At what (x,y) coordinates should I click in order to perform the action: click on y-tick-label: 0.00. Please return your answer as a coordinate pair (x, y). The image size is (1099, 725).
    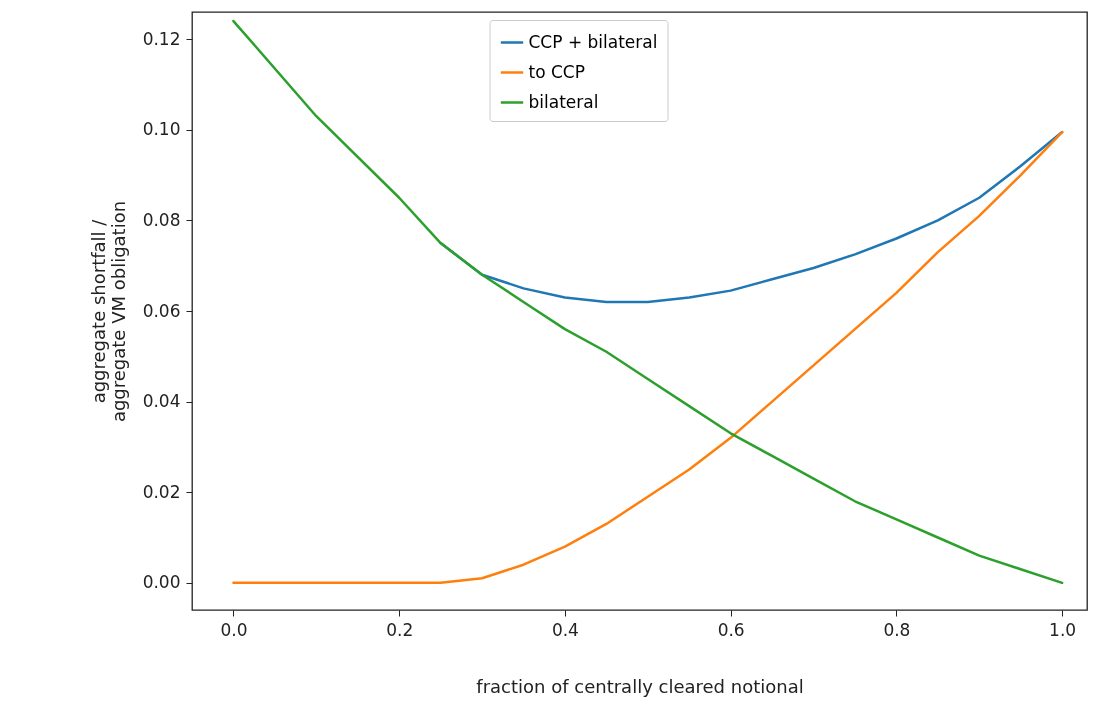
    Looking at the image, I should click on (161, 582).